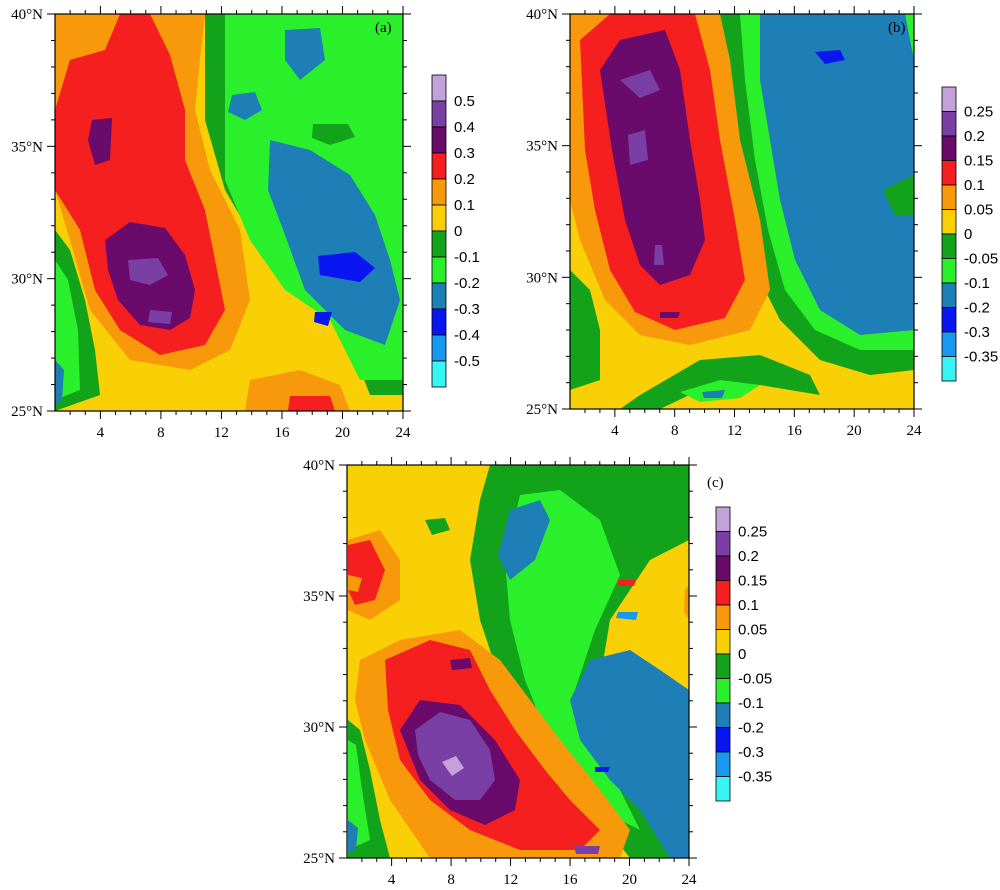 The image size is (1000, 890). I want to click on colorbar-label: -0.4, so click(467, 335).